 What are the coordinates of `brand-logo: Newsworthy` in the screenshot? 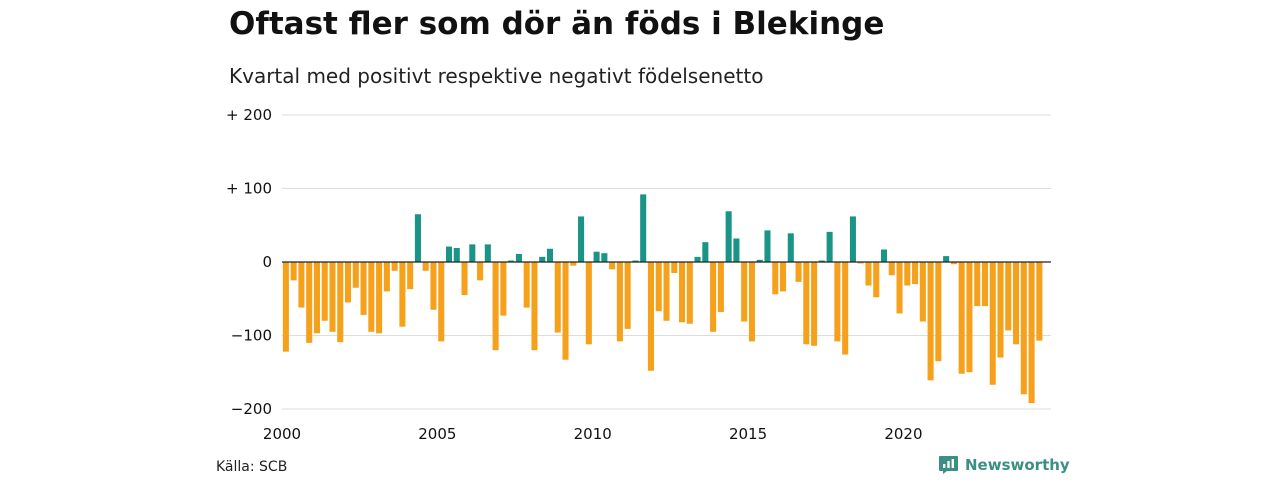 It's located at (1004, 465).